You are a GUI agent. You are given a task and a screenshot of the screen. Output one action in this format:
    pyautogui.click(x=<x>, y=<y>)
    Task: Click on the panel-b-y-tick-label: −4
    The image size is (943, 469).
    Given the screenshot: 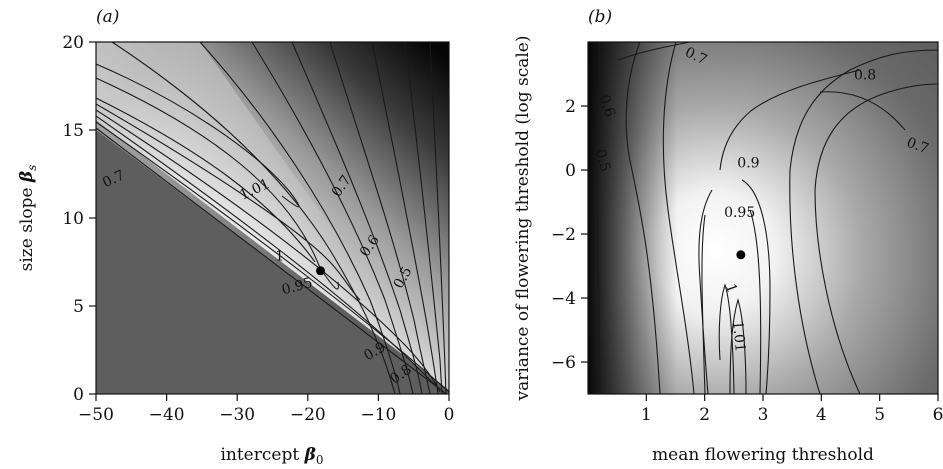 What is the action you would take?
    pyautogui.click(x=563, y=299)
    